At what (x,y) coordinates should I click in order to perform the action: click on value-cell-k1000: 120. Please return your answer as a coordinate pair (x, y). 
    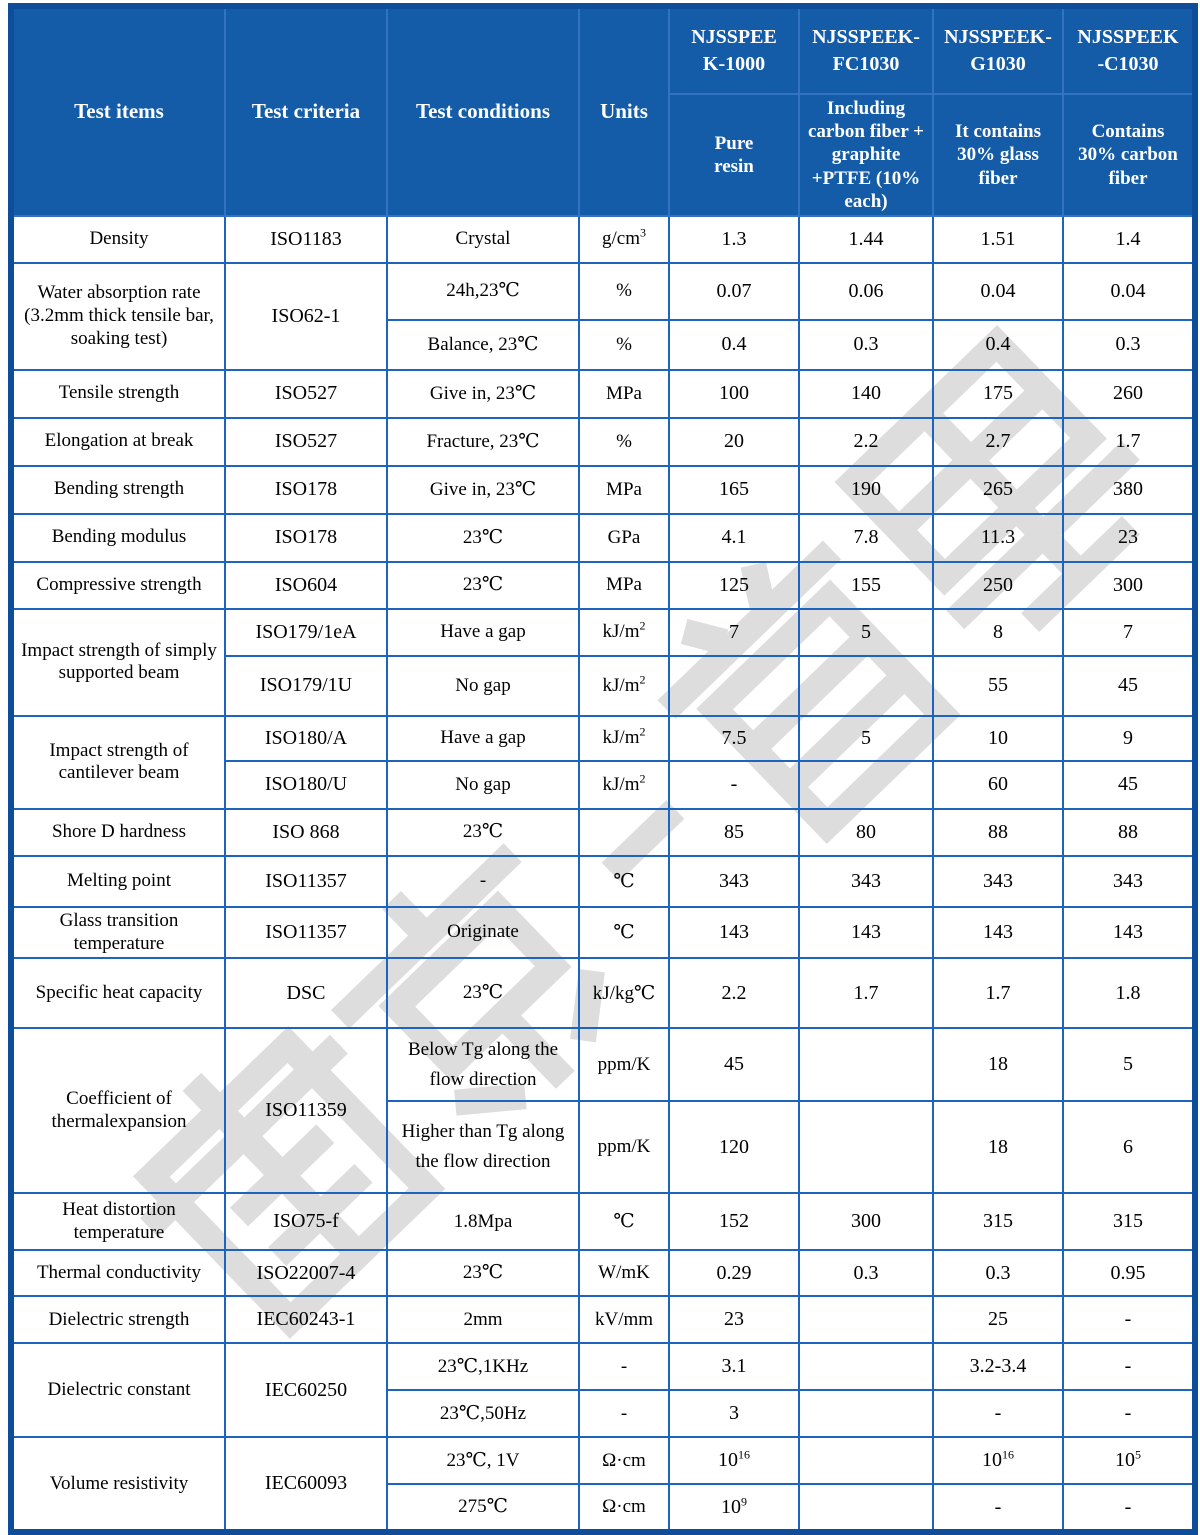
    Looking at the image, I should click on (734, 1147).